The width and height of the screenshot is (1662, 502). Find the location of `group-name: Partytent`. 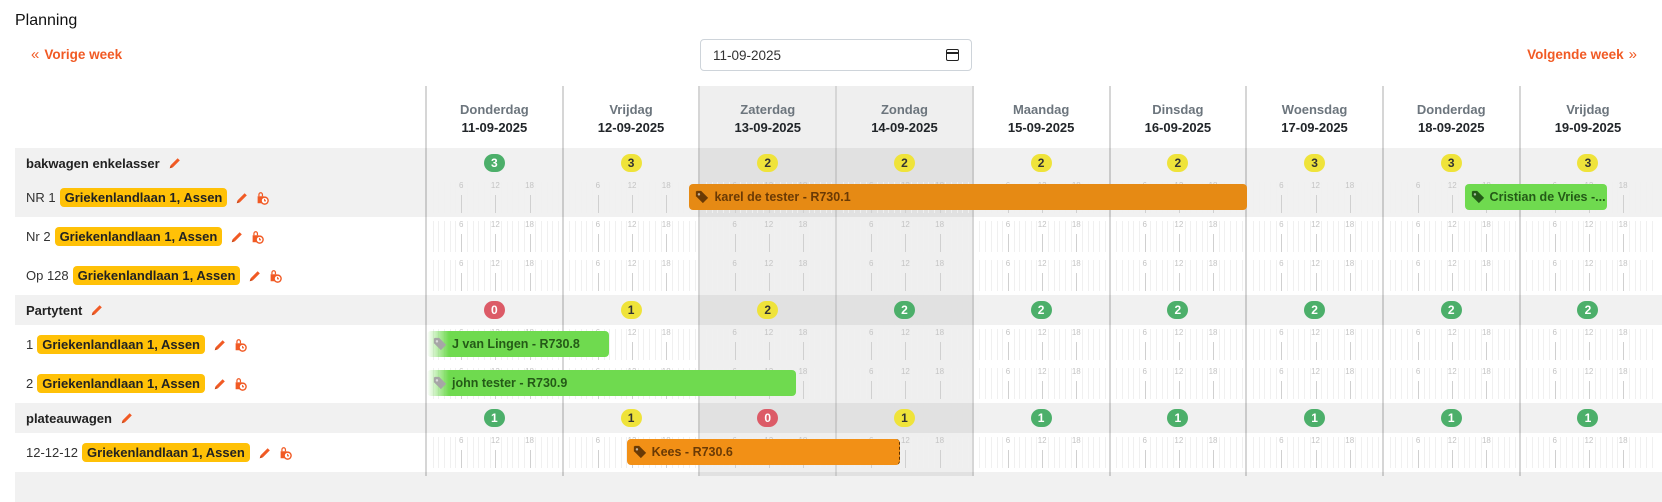

group-name: Partytent is located at coordinates (54, 310).